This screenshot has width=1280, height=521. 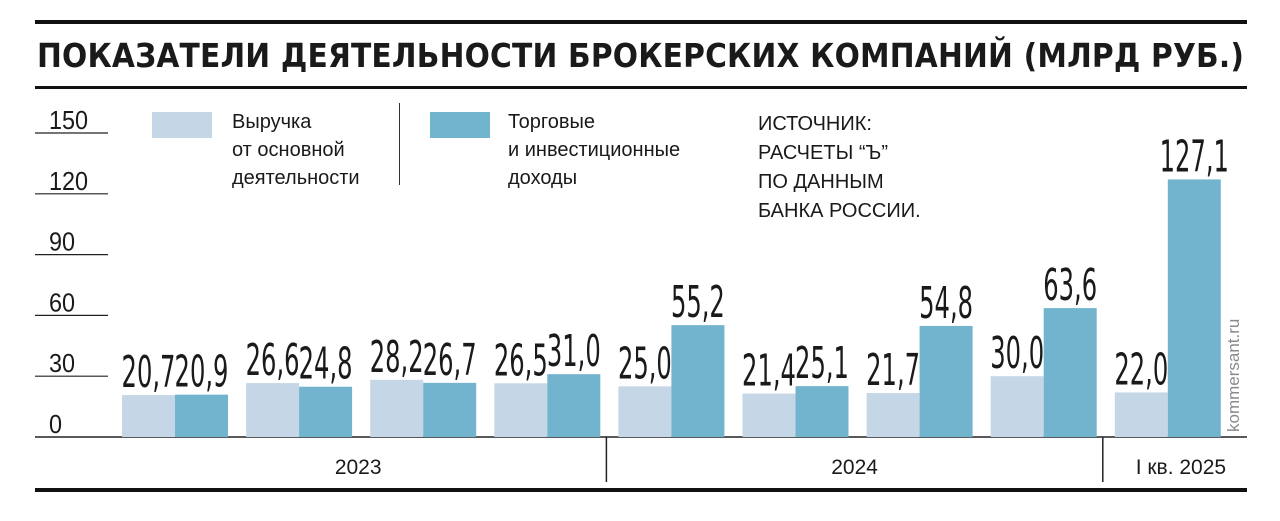 I want to click on y-tick-label: 30, so click(x=62, y=364).